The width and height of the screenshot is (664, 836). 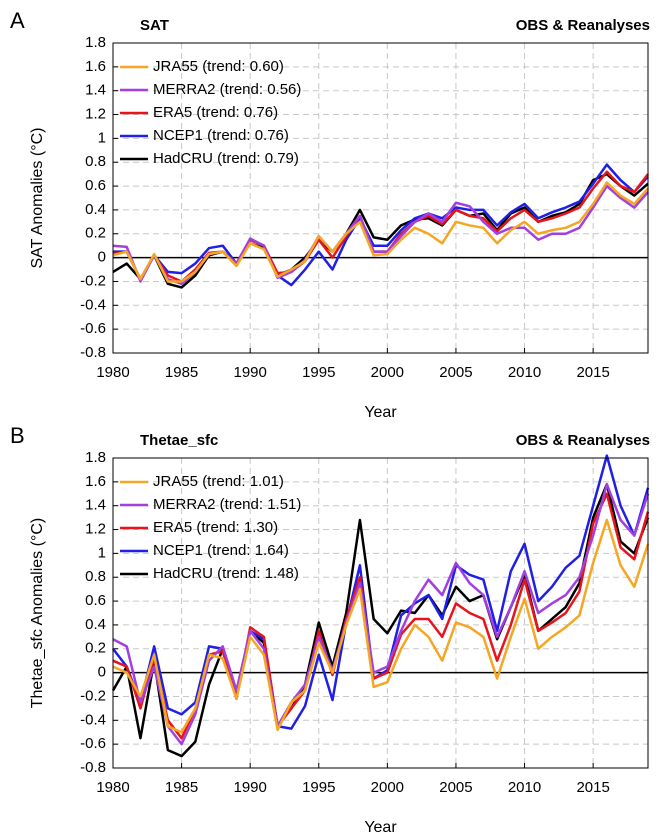 I want to click on legend-label: NCEP1 (trend: 0.76), so click(x=221, y=135).